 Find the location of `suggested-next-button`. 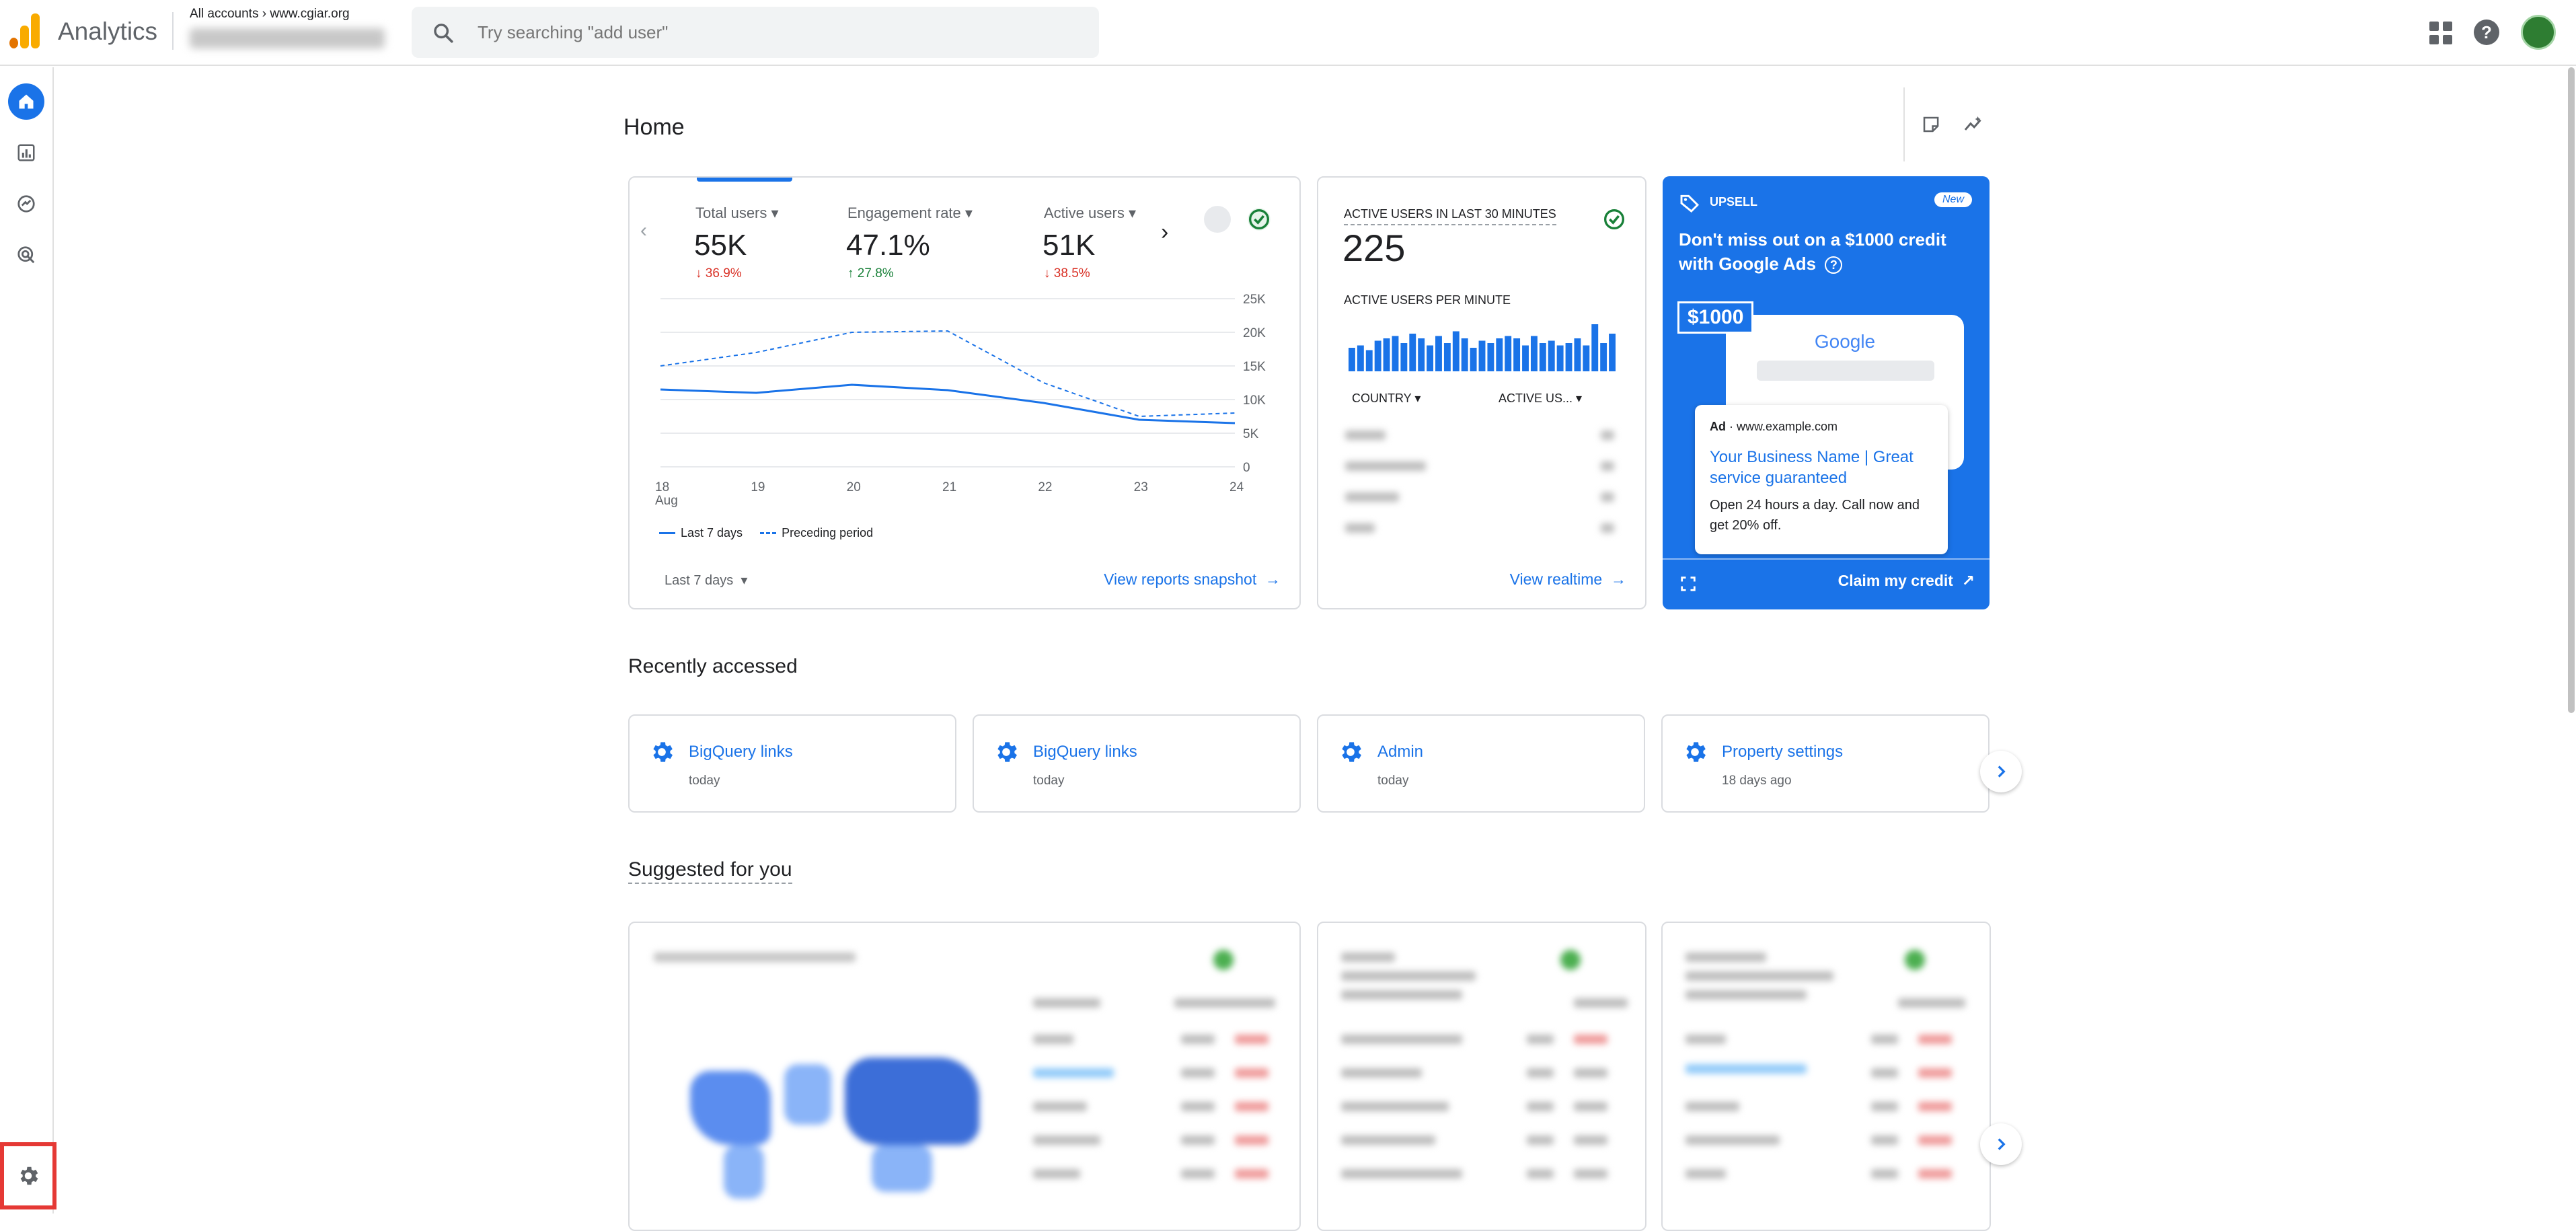

suggested-next-button is located at coordinates (2001, 1144).